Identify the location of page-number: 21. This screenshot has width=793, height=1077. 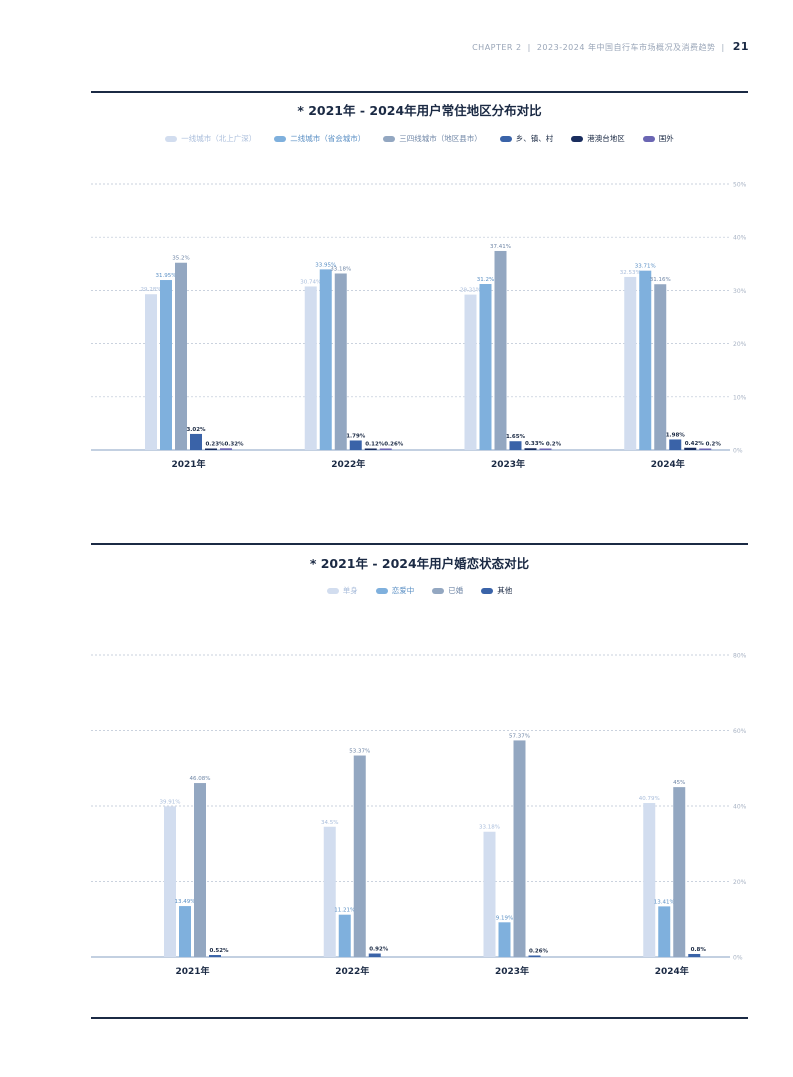
(740, 46).